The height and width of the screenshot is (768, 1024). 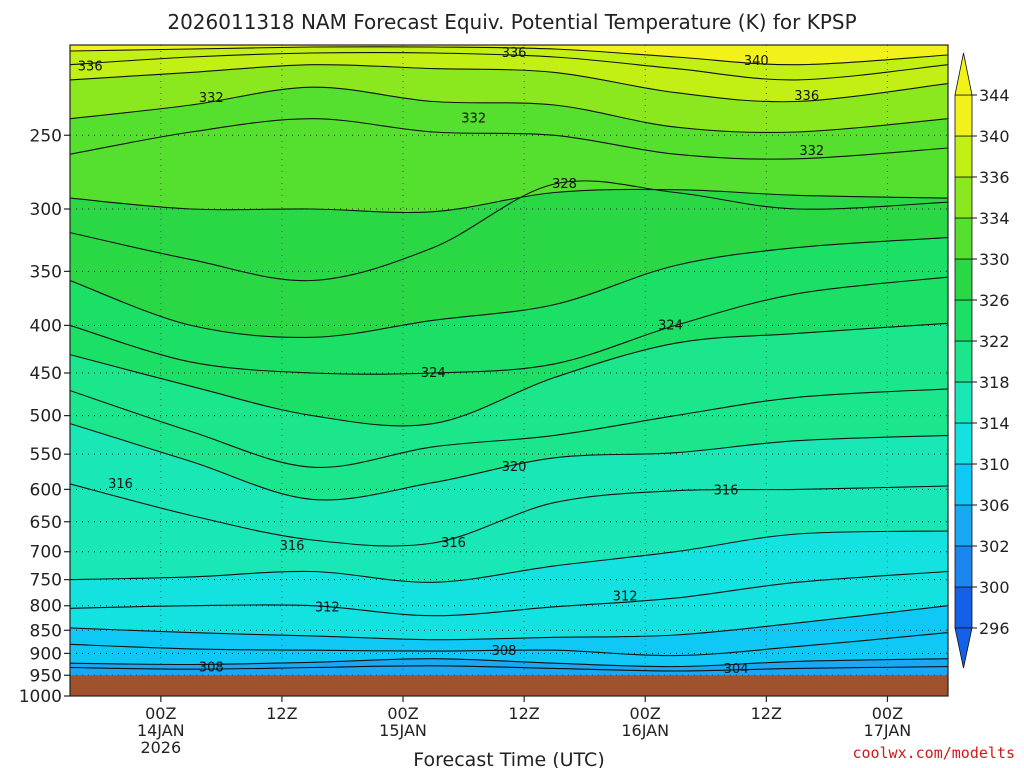 What do you see at coordinates (994, 464) in the screenshot?
I see `colorbar-label: 310` at bounding box center [994, 464].